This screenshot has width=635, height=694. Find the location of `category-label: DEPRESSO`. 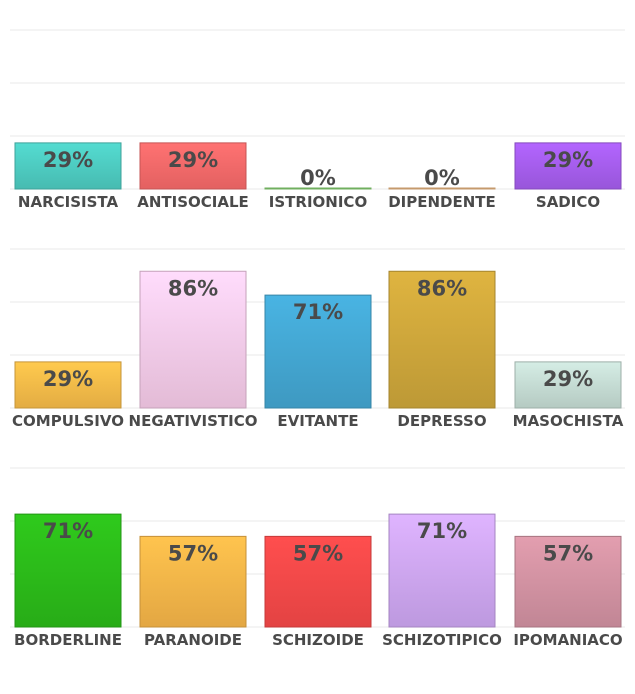

category-label: DEPRESSO is located at coordinates (441, 421).